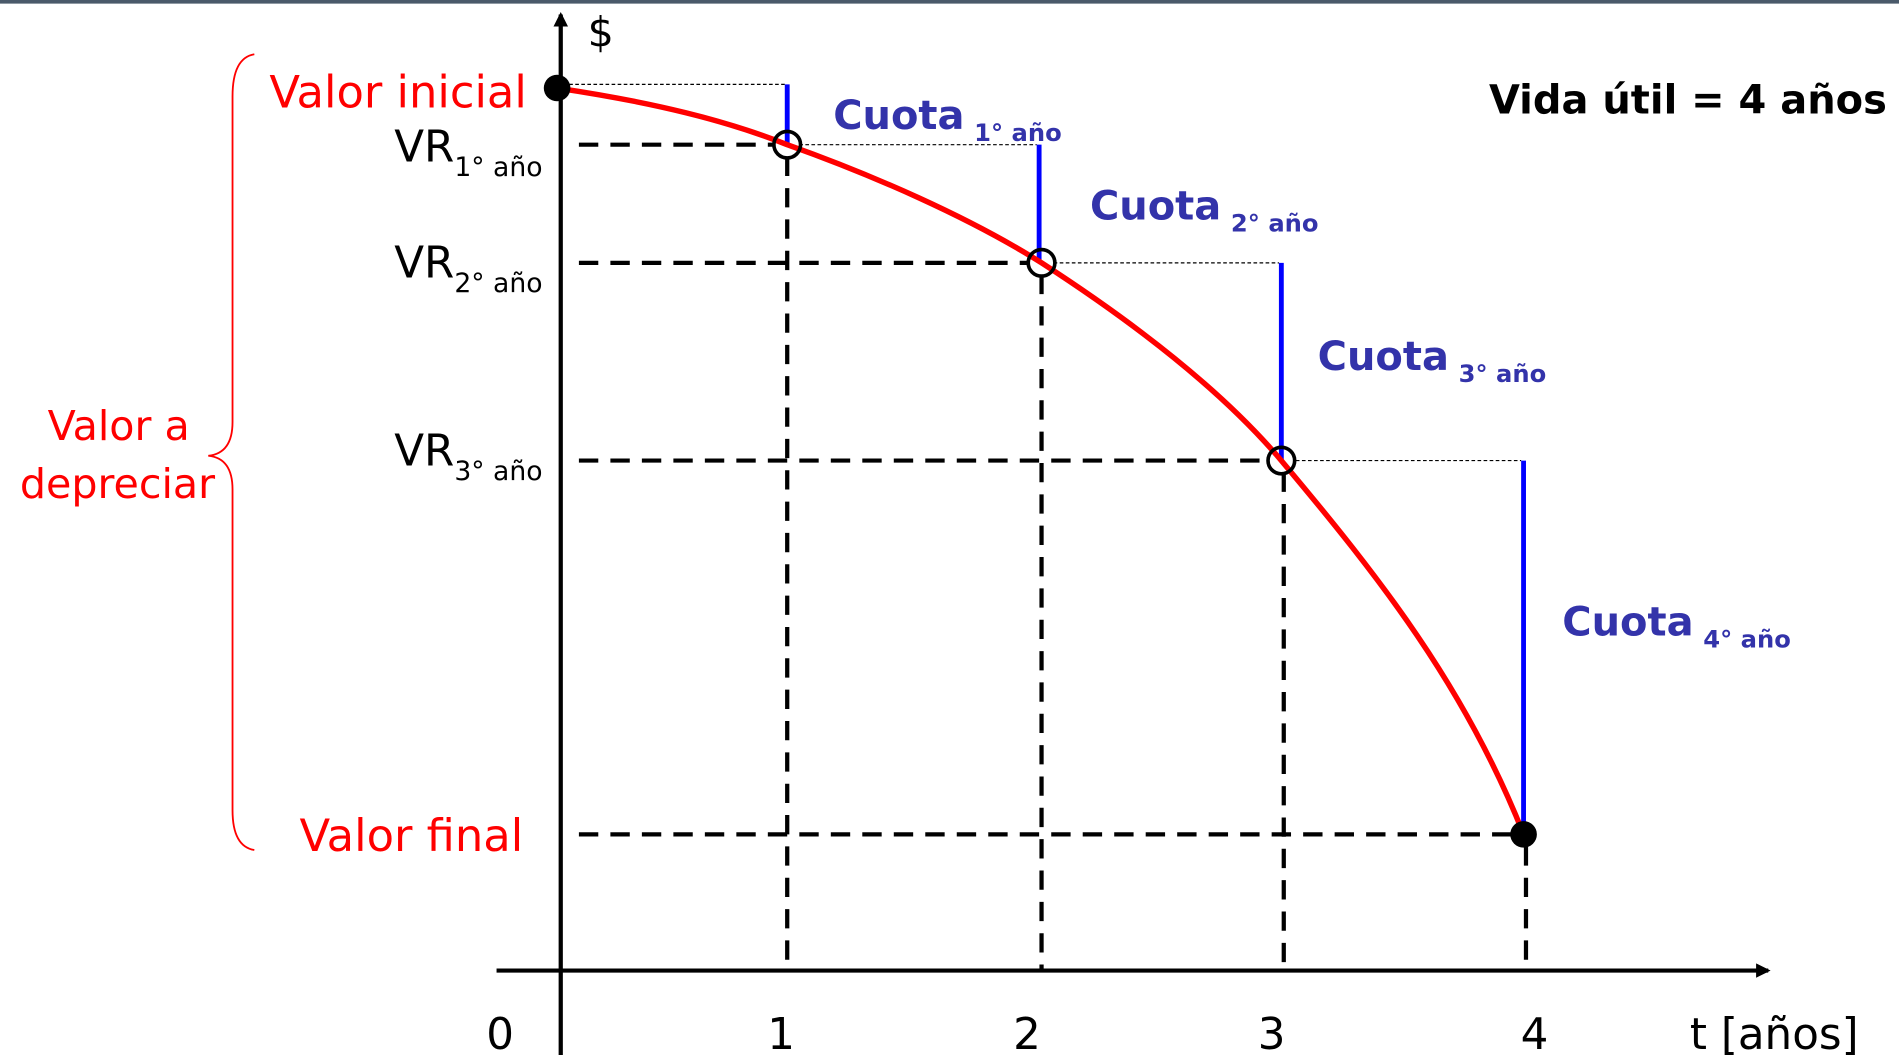  I want to click on residual-sub: 3° año, so click(498, 471).